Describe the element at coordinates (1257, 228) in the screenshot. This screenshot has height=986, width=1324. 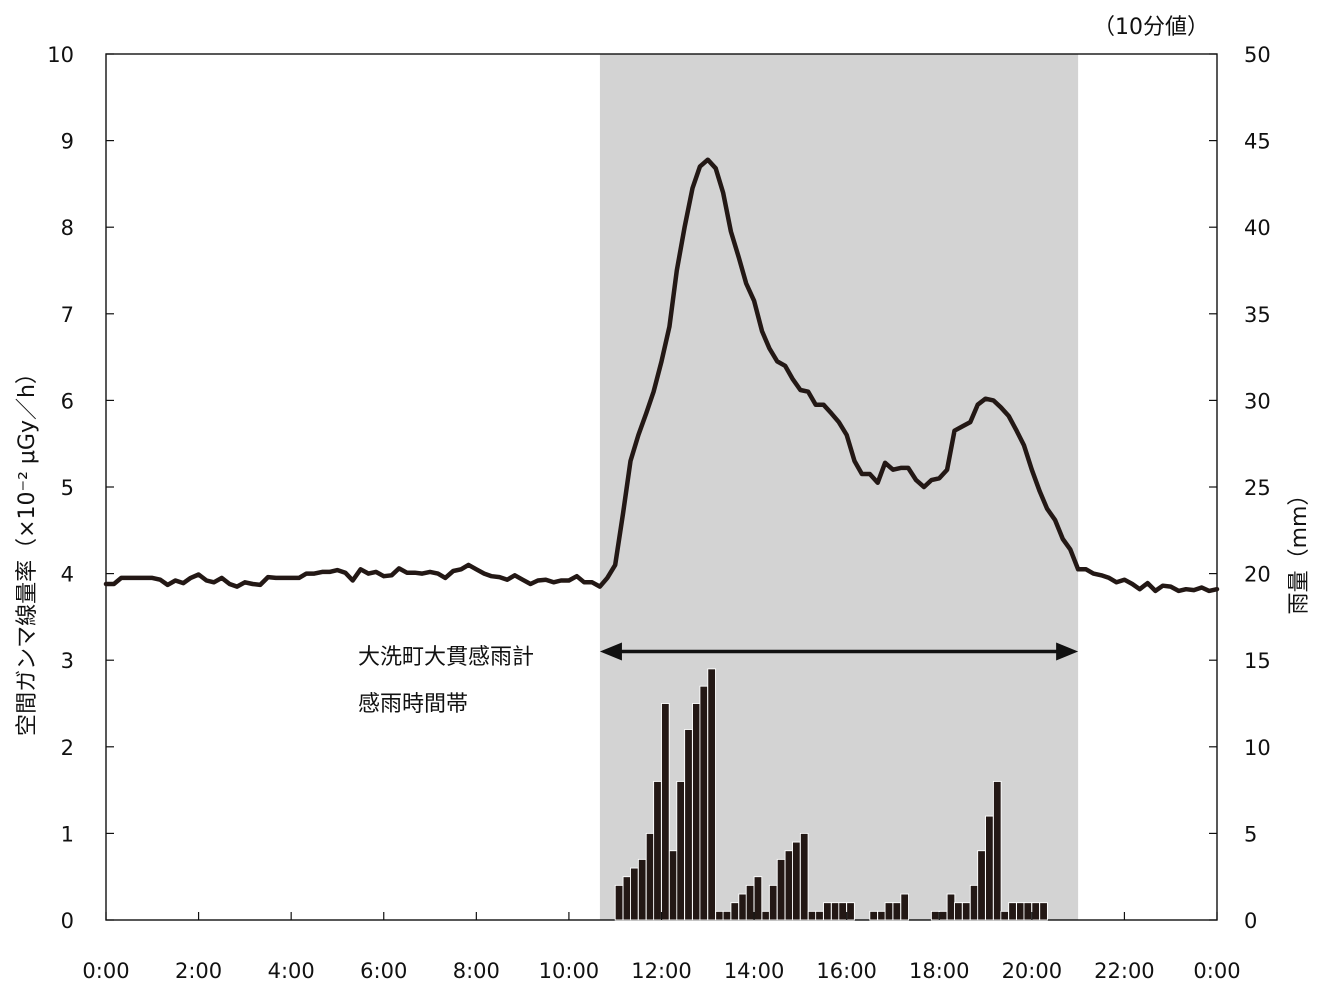
I see `right-tick-label: 40` at that location.